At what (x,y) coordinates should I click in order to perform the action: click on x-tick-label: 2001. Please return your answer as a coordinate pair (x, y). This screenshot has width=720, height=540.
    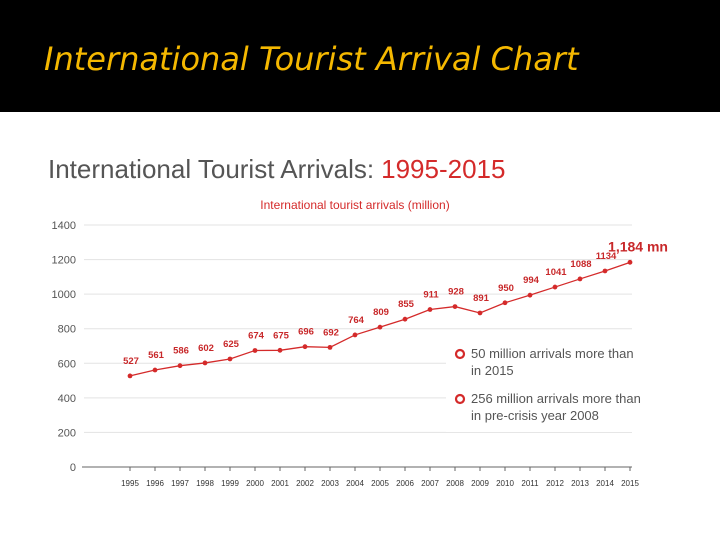
    Looking at the image, I should click on (280, 483).